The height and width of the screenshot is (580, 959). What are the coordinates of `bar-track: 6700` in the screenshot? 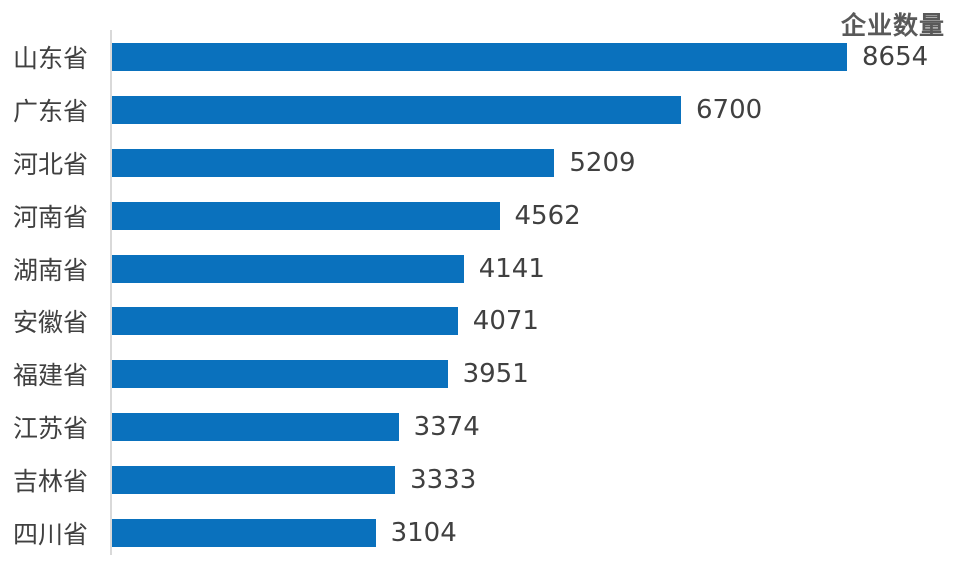 It's located at (534, 110).